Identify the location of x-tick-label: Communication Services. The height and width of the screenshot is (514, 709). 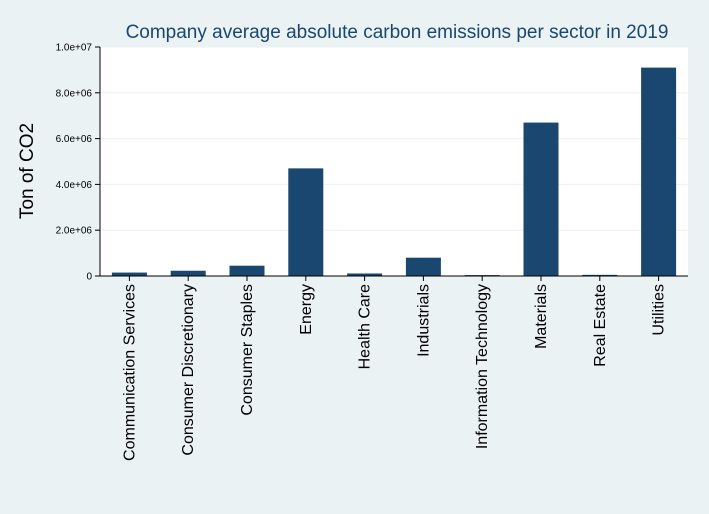
(129, 372).